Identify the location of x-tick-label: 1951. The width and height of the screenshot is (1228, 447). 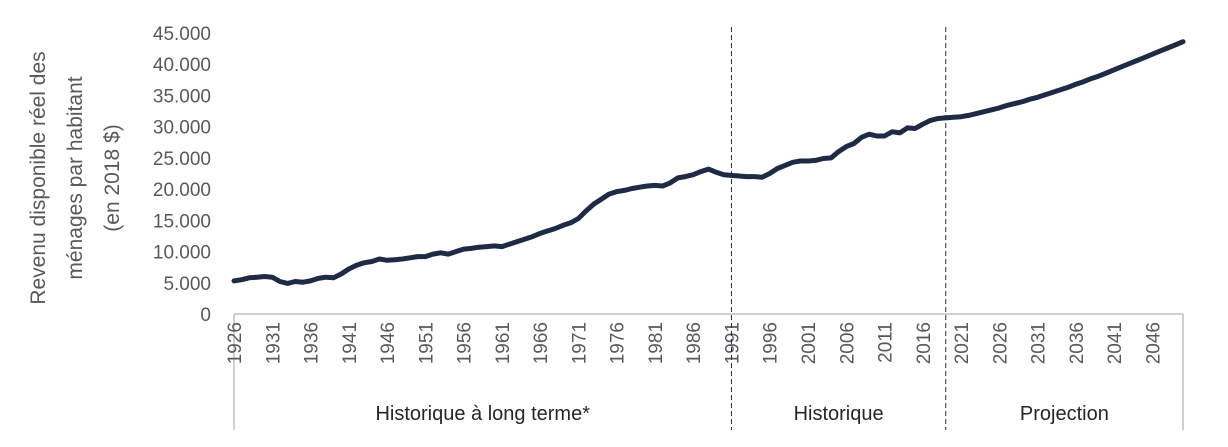
(426, 343).